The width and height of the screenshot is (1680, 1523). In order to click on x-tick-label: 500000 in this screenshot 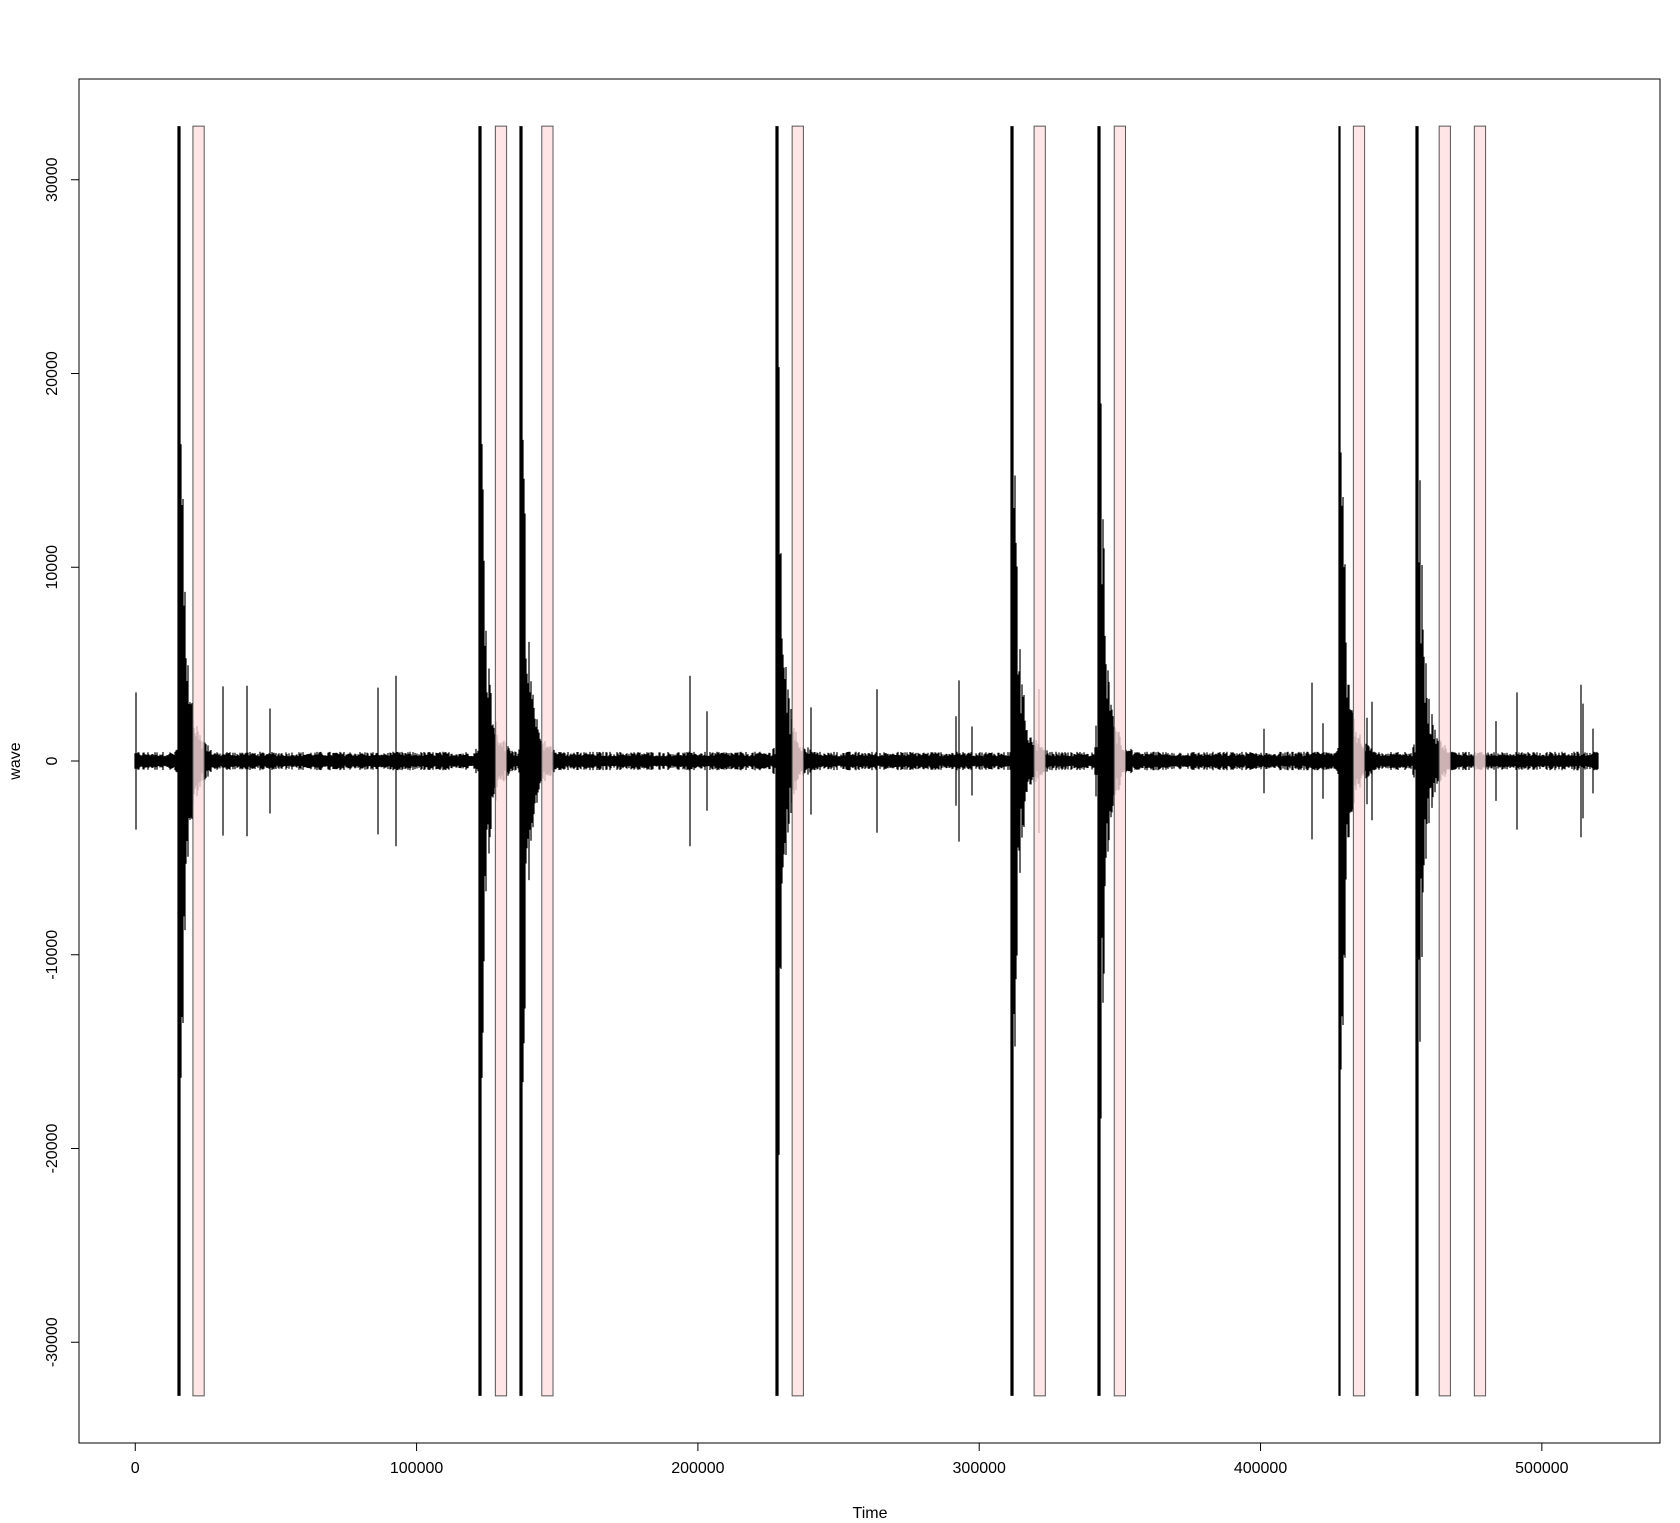, I will do `click(1541, 1468)`.